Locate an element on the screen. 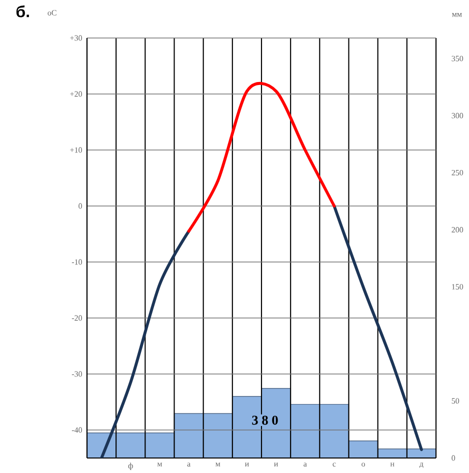 This screenshot has width=469, height=473. x-tick-label: д is located at coordinates (421, 465).